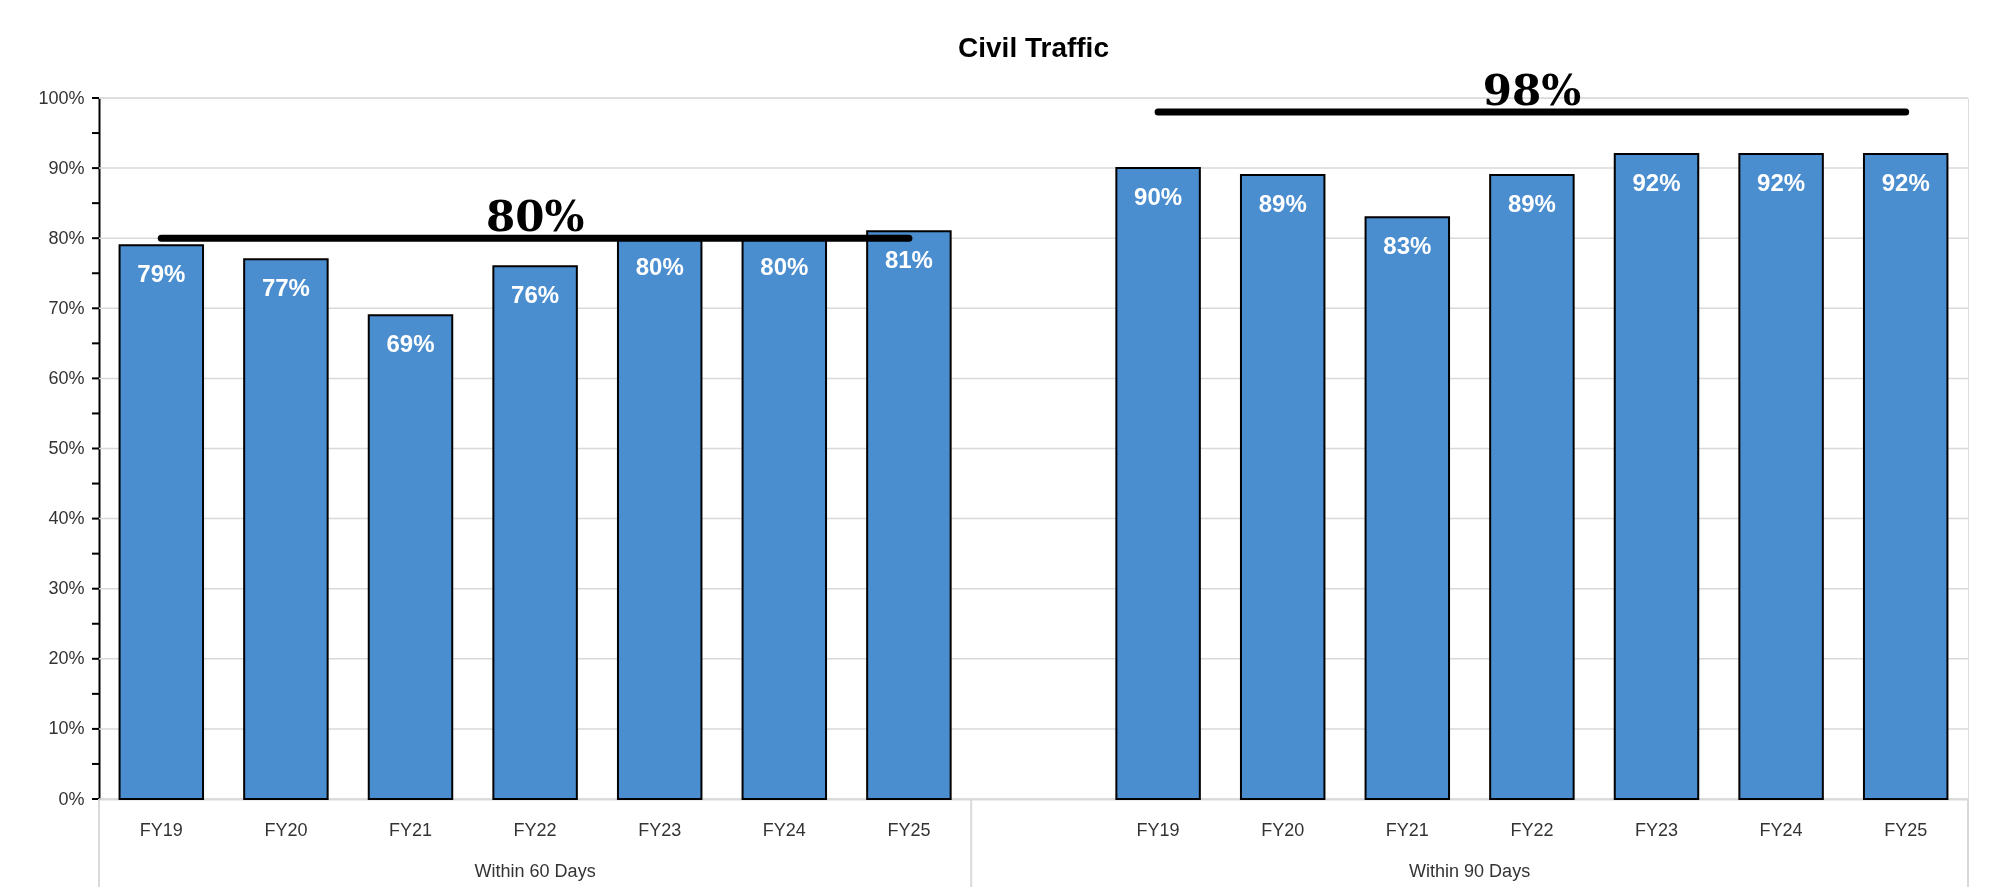  Describe the element at coordinates (66, 518) in the screenshot. I see `y-tick-label: 40%` at that location.